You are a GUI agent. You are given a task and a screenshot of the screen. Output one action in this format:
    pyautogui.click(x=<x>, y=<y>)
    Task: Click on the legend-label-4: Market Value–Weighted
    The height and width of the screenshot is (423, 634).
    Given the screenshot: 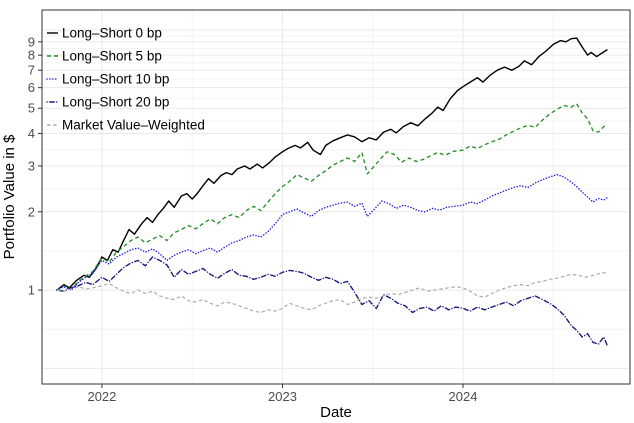 What is the action you would take?
    pyautogui.click(x=133, y=125)
    